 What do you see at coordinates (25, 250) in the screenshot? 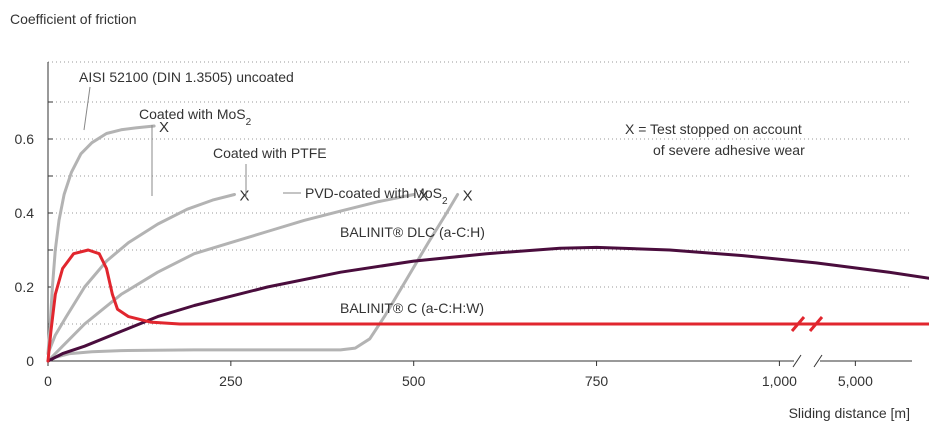
I see `y-axis-ticks: 0 0.2 0.4 0.6` at bounding box center [25, 250].